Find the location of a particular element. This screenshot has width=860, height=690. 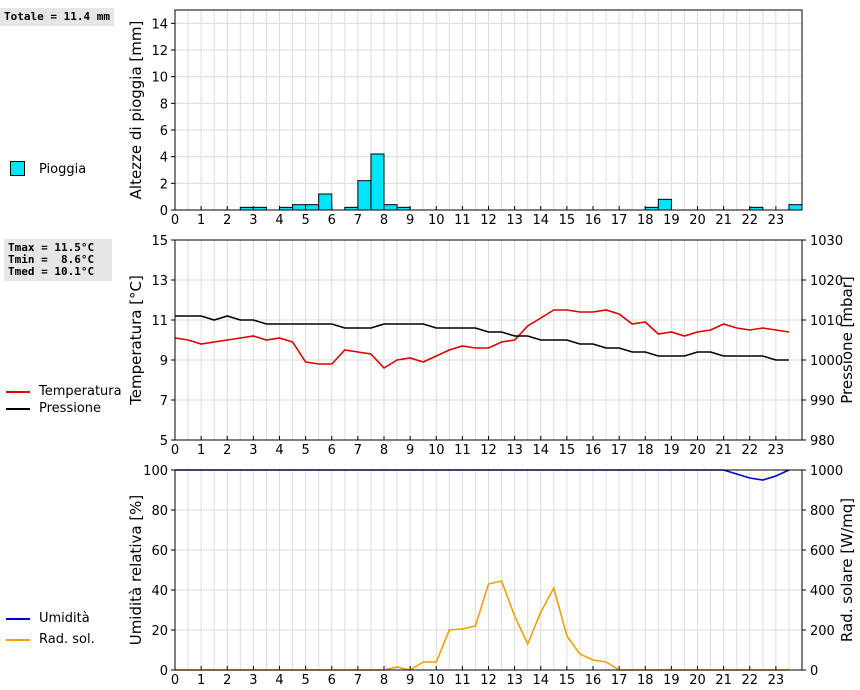

y-tick-label: 11 is located at coordinates (159, 321).